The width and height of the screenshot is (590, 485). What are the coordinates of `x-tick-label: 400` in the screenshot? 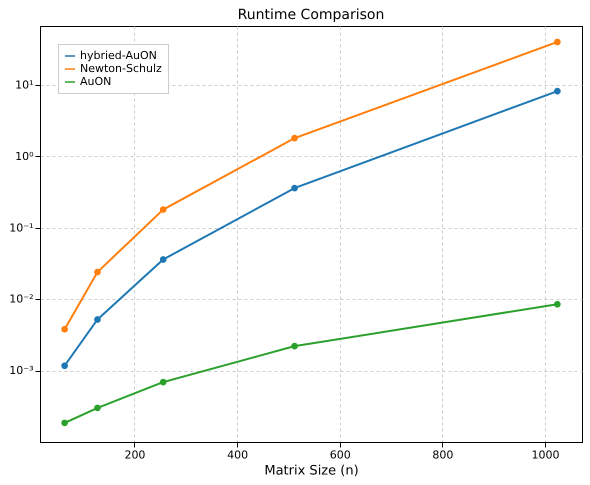 It's located at (237, 455).